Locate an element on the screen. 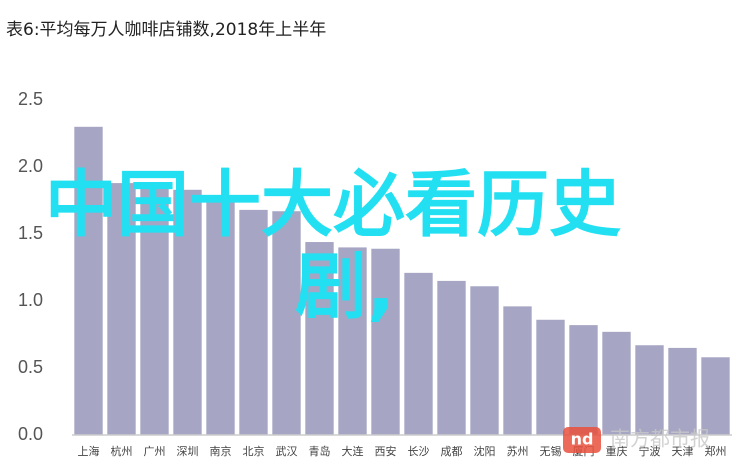  y-tick-label: 1.5 is located at coordinates (30, 233).